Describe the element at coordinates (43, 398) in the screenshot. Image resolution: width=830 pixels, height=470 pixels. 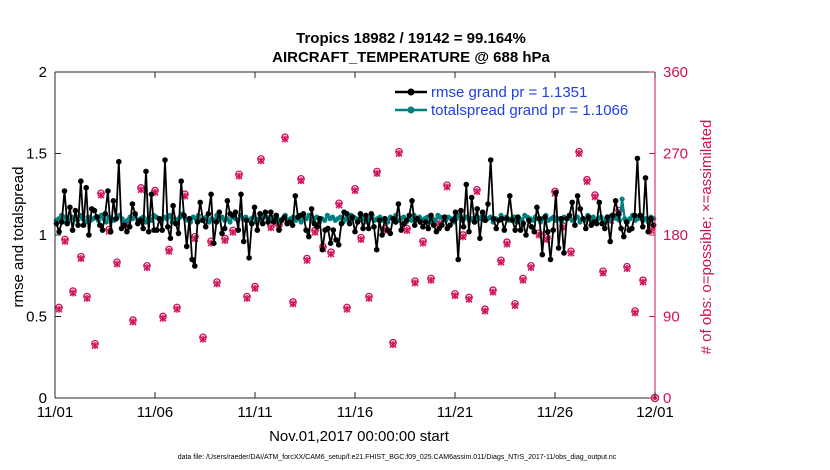
I see `y-tick-label: 0` at that location.